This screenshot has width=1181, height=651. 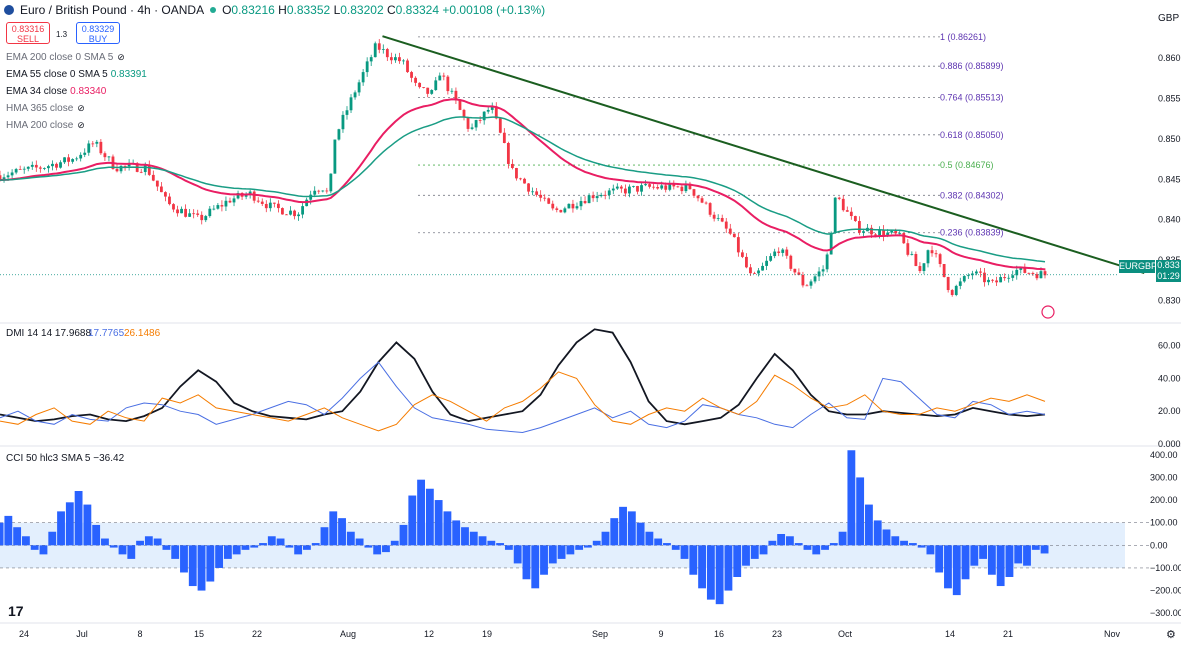 I want to click on sell-button: 0.83316 SELL, so click(x=28, y=33).